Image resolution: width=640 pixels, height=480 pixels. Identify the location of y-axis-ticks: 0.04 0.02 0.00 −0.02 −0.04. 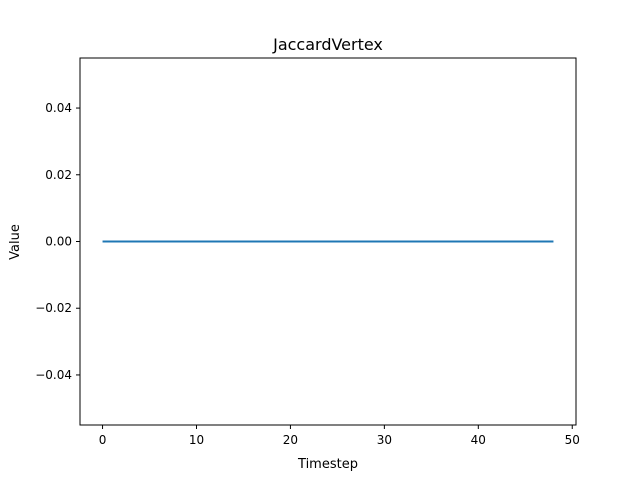
(57, 241).